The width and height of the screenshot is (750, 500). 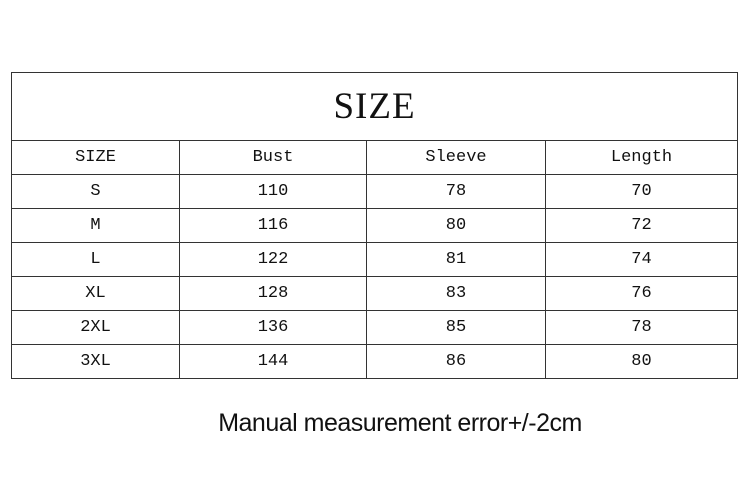 I want to click on cell-sleeve: 86, so click(x=456, y=361).